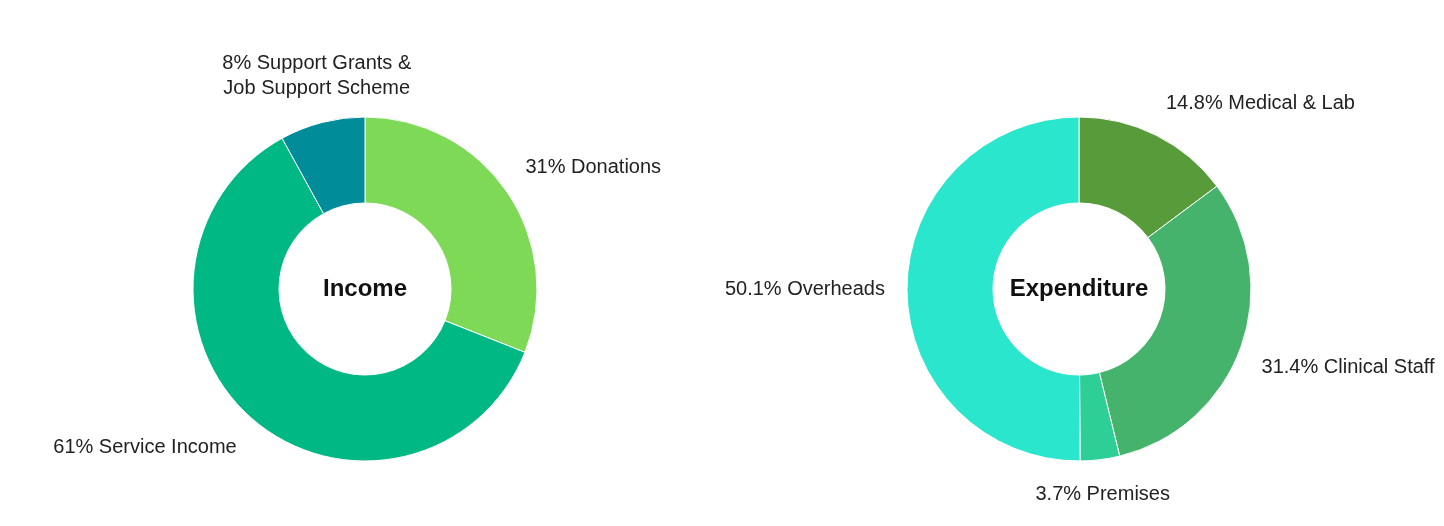 This screenshot has height=526, width=1444. I want to click on text: Income, so click(365, 287).